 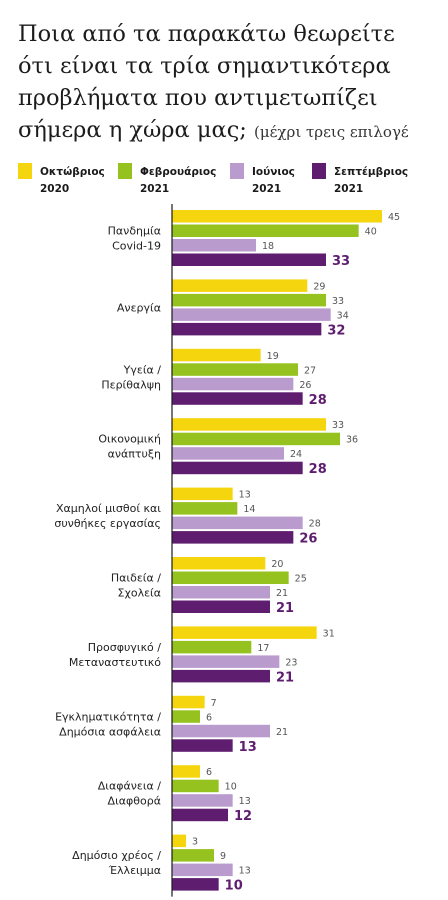 What do you see at coordinates (132, 130) in the screenshot?
I see `title-line-4-text: σήμερα η χώρα μας;` at bounding box center [132, 130].